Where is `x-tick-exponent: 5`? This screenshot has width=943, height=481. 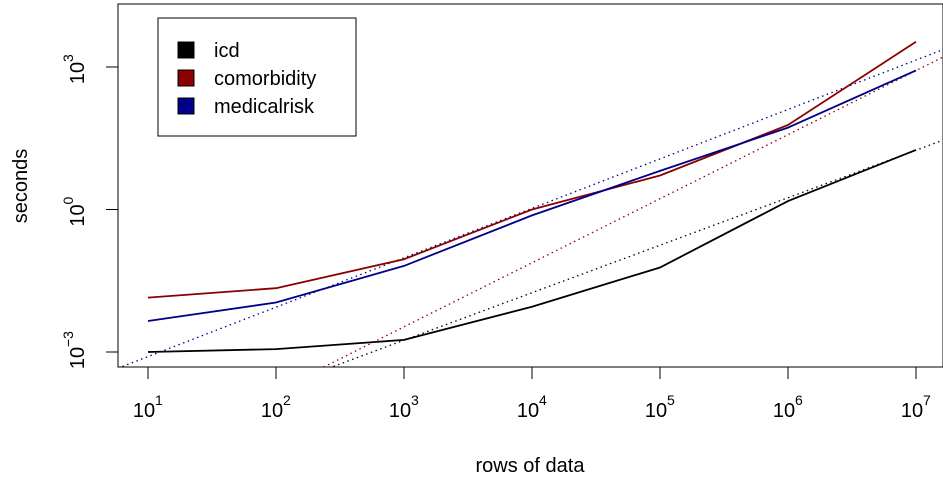
x-tick-exponent: 5 is located at coordinates (671, 400).